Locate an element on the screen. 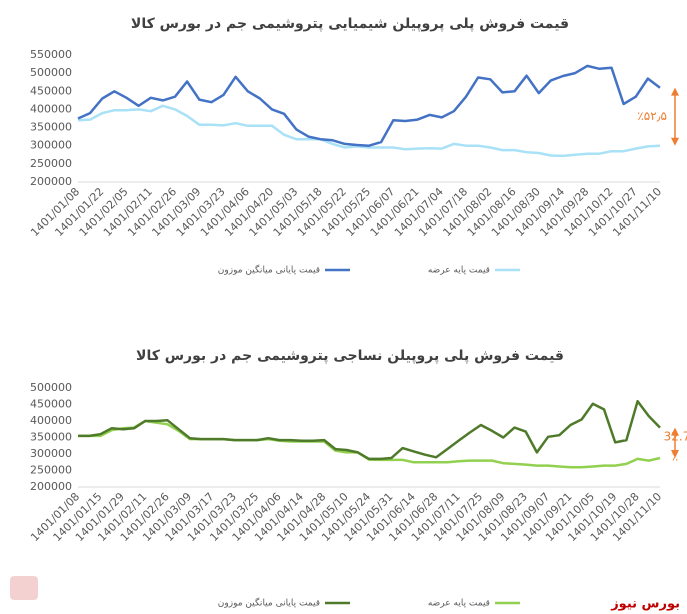 The height and width of the screenshot is (614, 687). annotation: ٪۵۲٫۵ is located at coordinates (652, 116).